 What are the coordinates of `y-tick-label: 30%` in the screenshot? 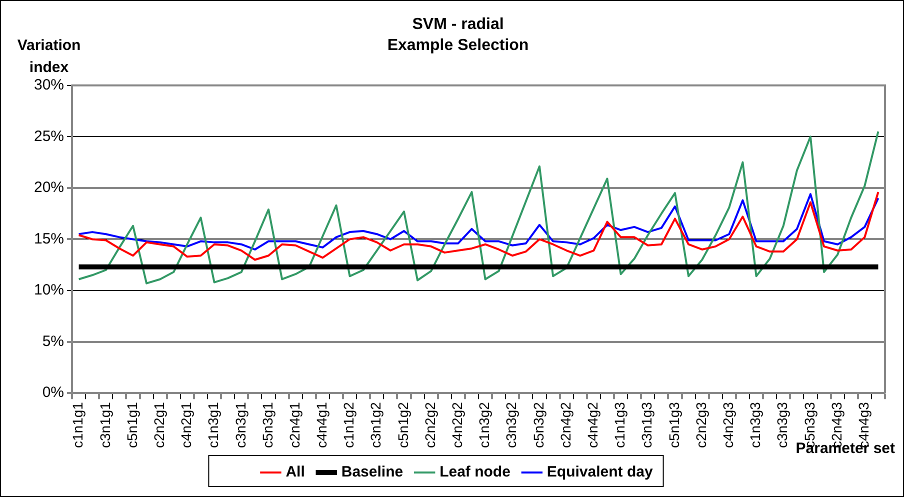 It's located at (49, 85).